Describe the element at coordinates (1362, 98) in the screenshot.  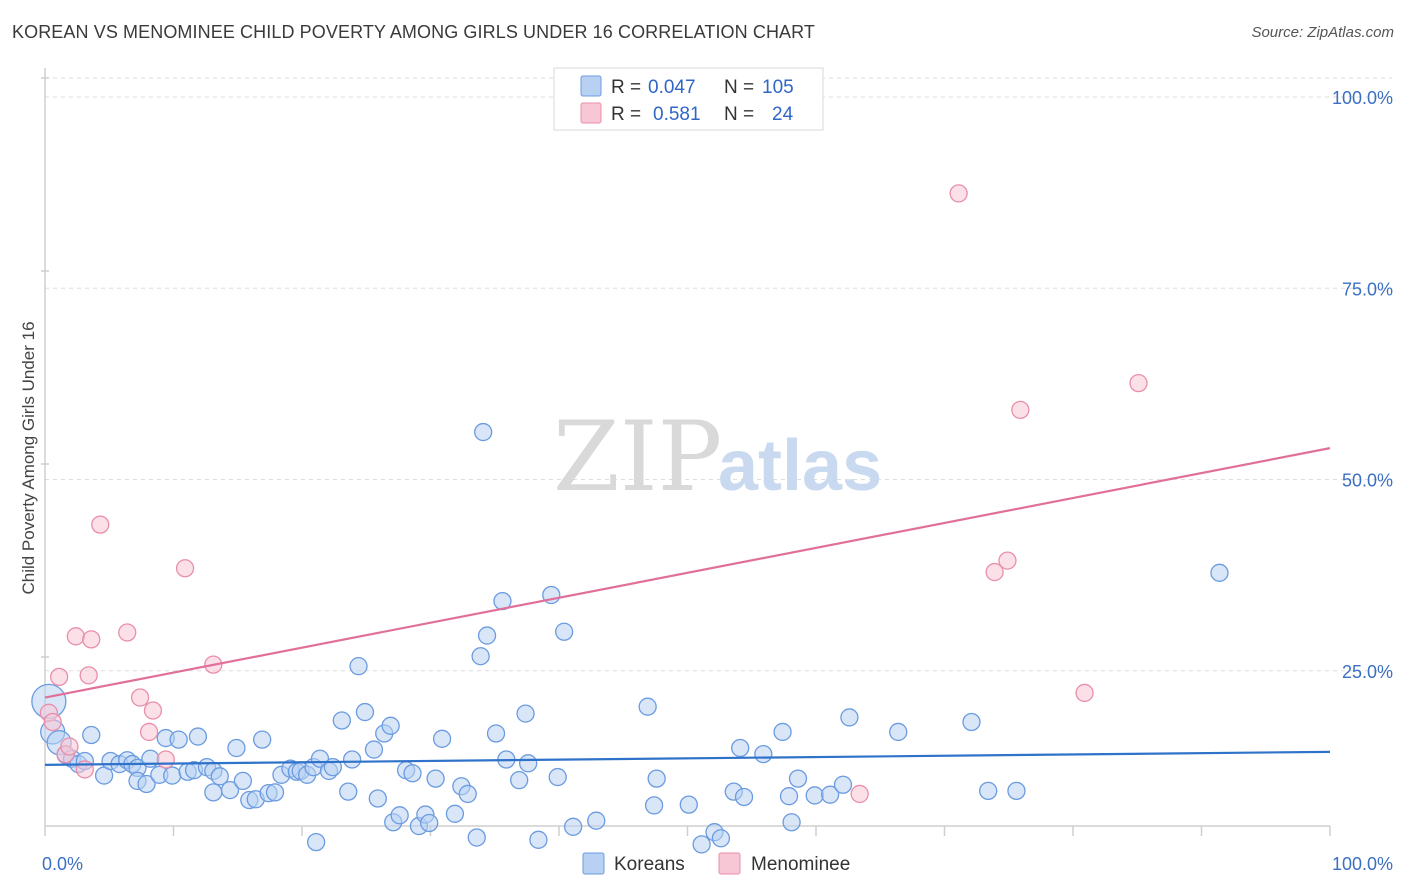
I see `y-tick-label-100: 100.0%` at that location.